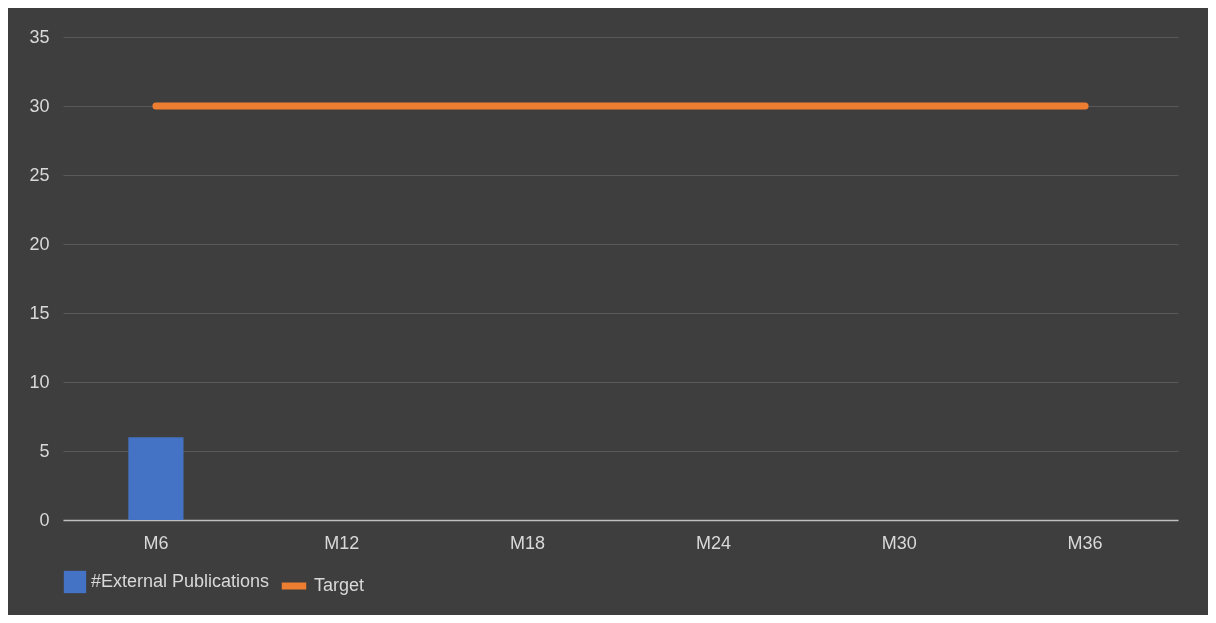  Describe the element at coordinates (1085, 542) in the screenshot. I see `x-tick-label: M36` at that location.